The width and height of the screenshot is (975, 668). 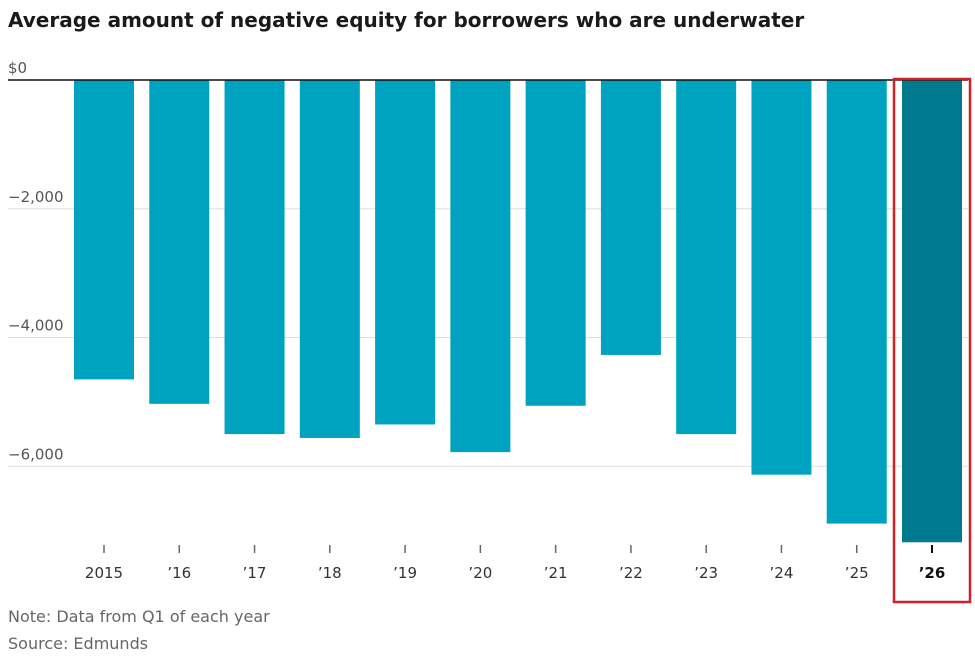 What do you see at coordinates (139, 616) in the screenshot?
I see `chart-note: Note: Data from Q1 of each year` at bounding box center [139, 616].